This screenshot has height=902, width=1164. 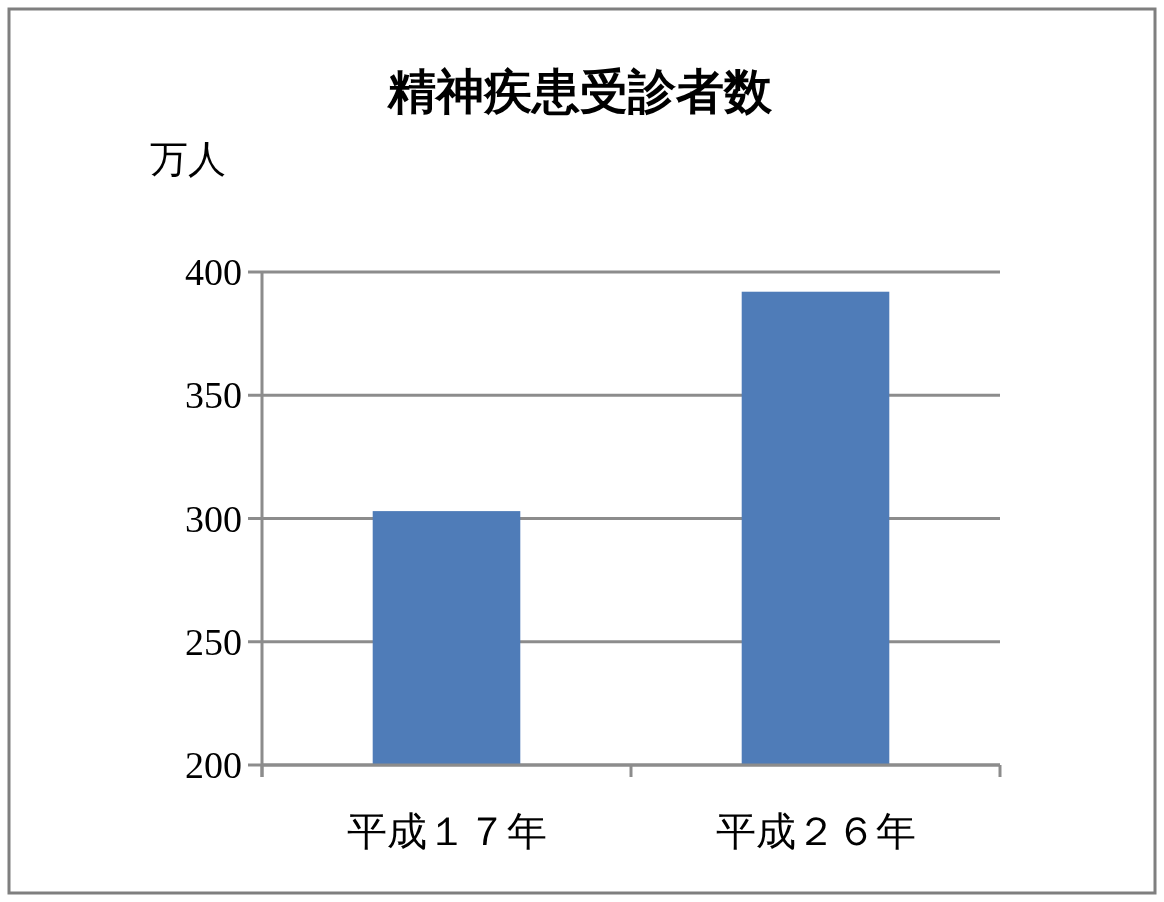 I want to click on chart-title: 精神疾患受診者数, so click(x=579, y=91).